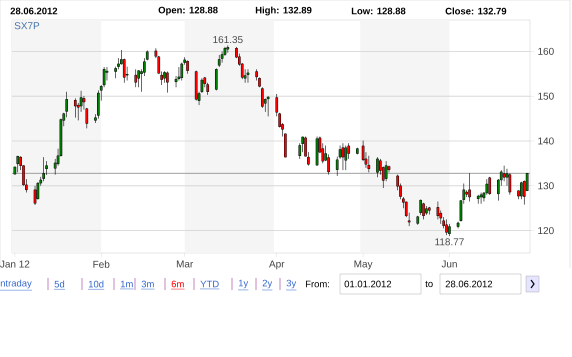 The width and height of the screenshot is (572, 357). What do you see at coordinates (126, 284) in the screenshot?
I see `text: 1m` at bounding box center [126, 284].